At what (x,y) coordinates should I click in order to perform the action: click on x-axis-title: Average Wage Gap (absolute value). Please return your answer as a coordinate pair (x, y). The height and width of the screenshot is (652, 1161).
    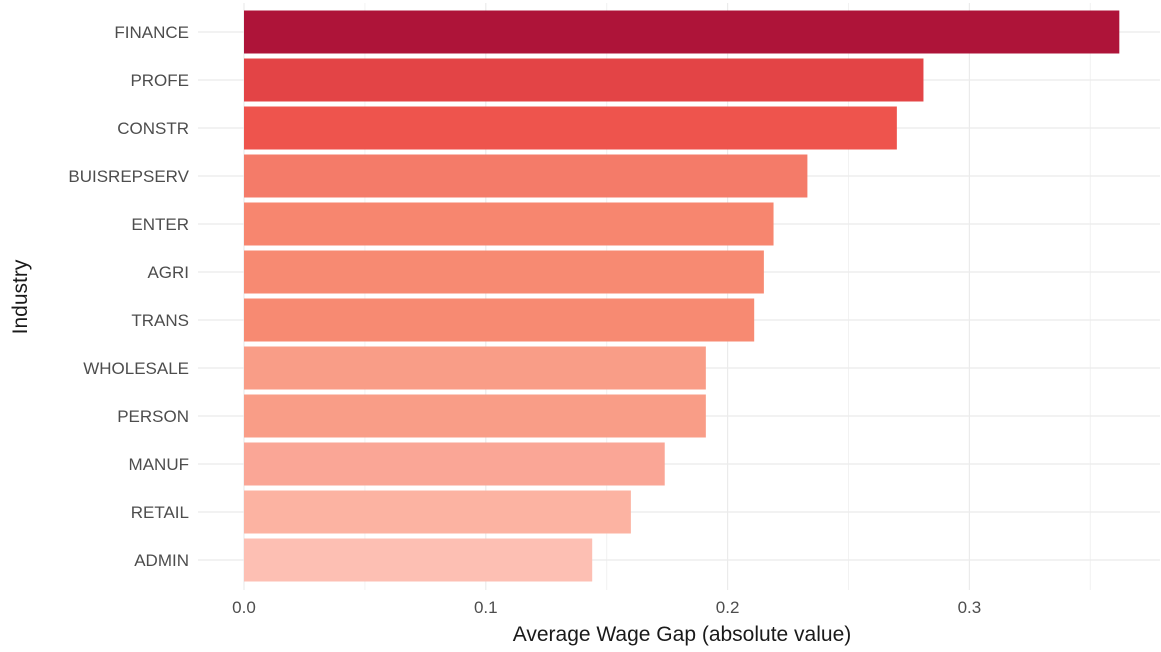
    Looking at the image, I should click on (682, 634).